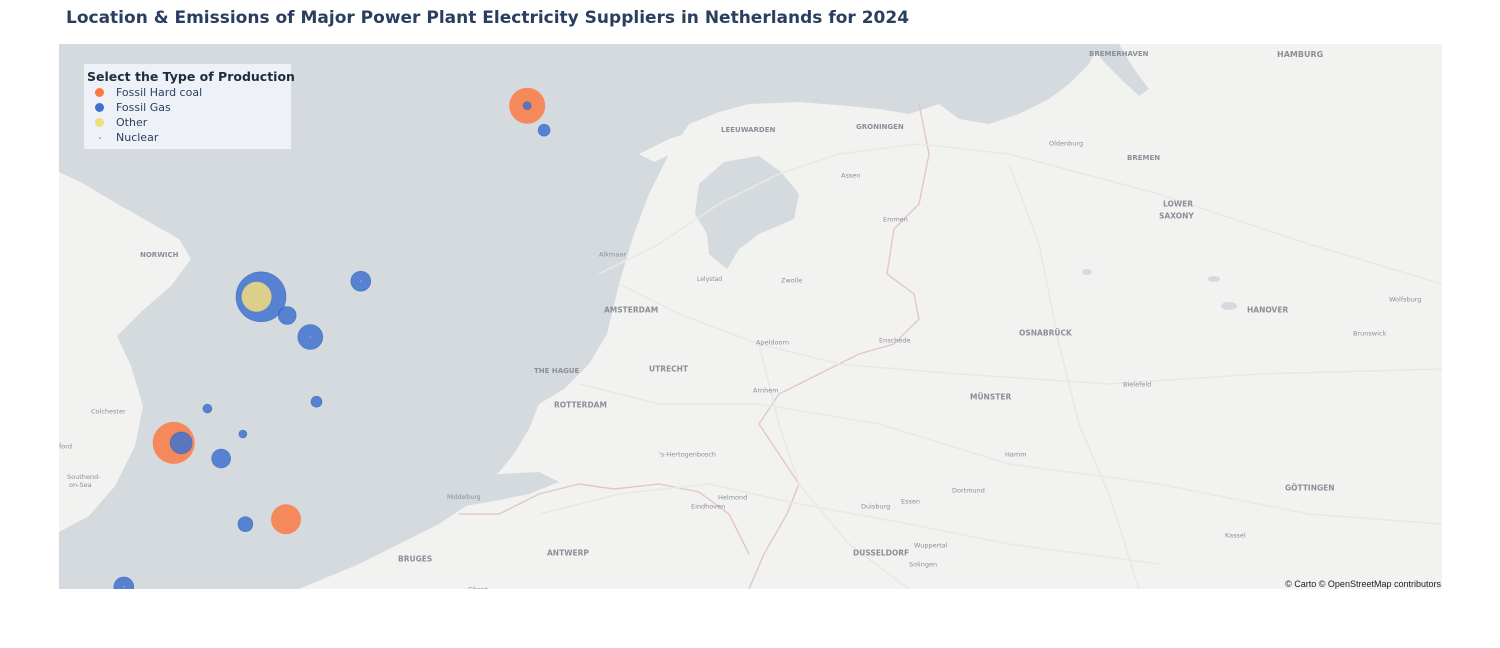 This screenshot has height=648, width=1500. I want to click on legend-item-fossil-hard-coal: Fossil Hard coal, so click(189, 92).